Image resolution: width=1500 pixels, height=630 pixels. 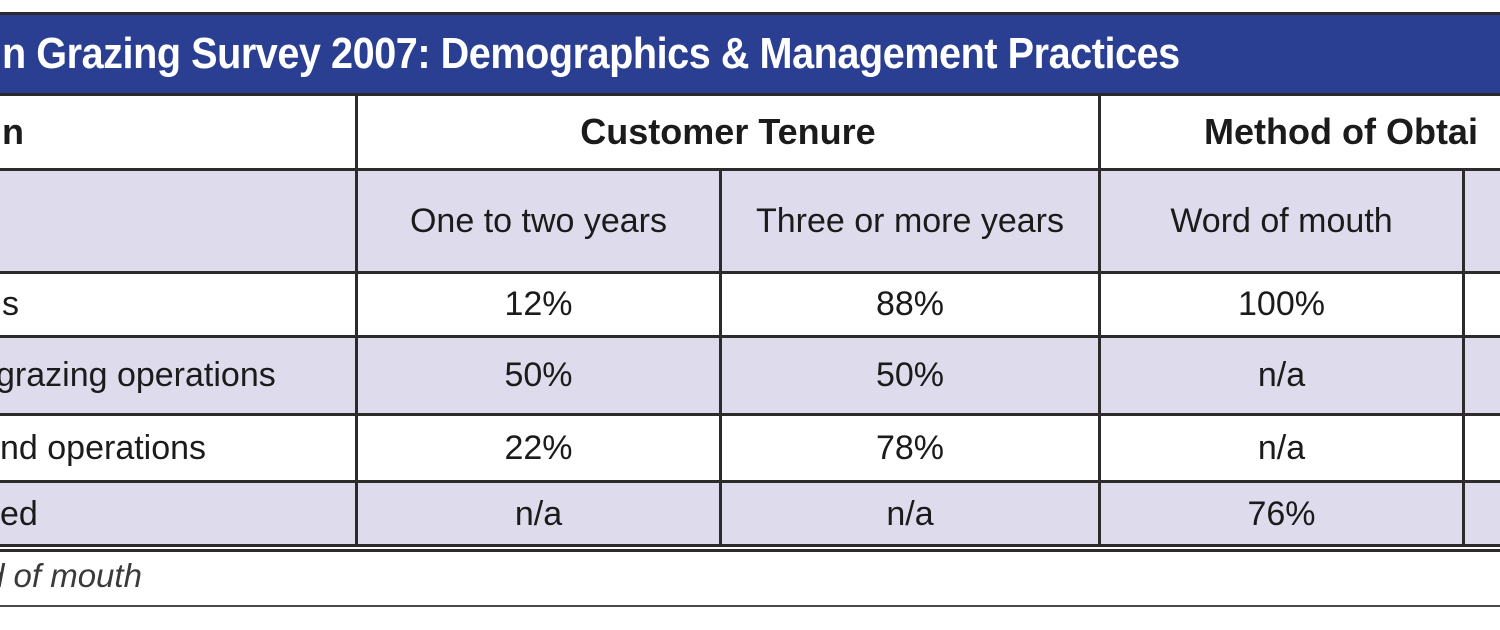 I want to click on subheader-one-to-two-years: One to two years, so click(x=538, y=220).